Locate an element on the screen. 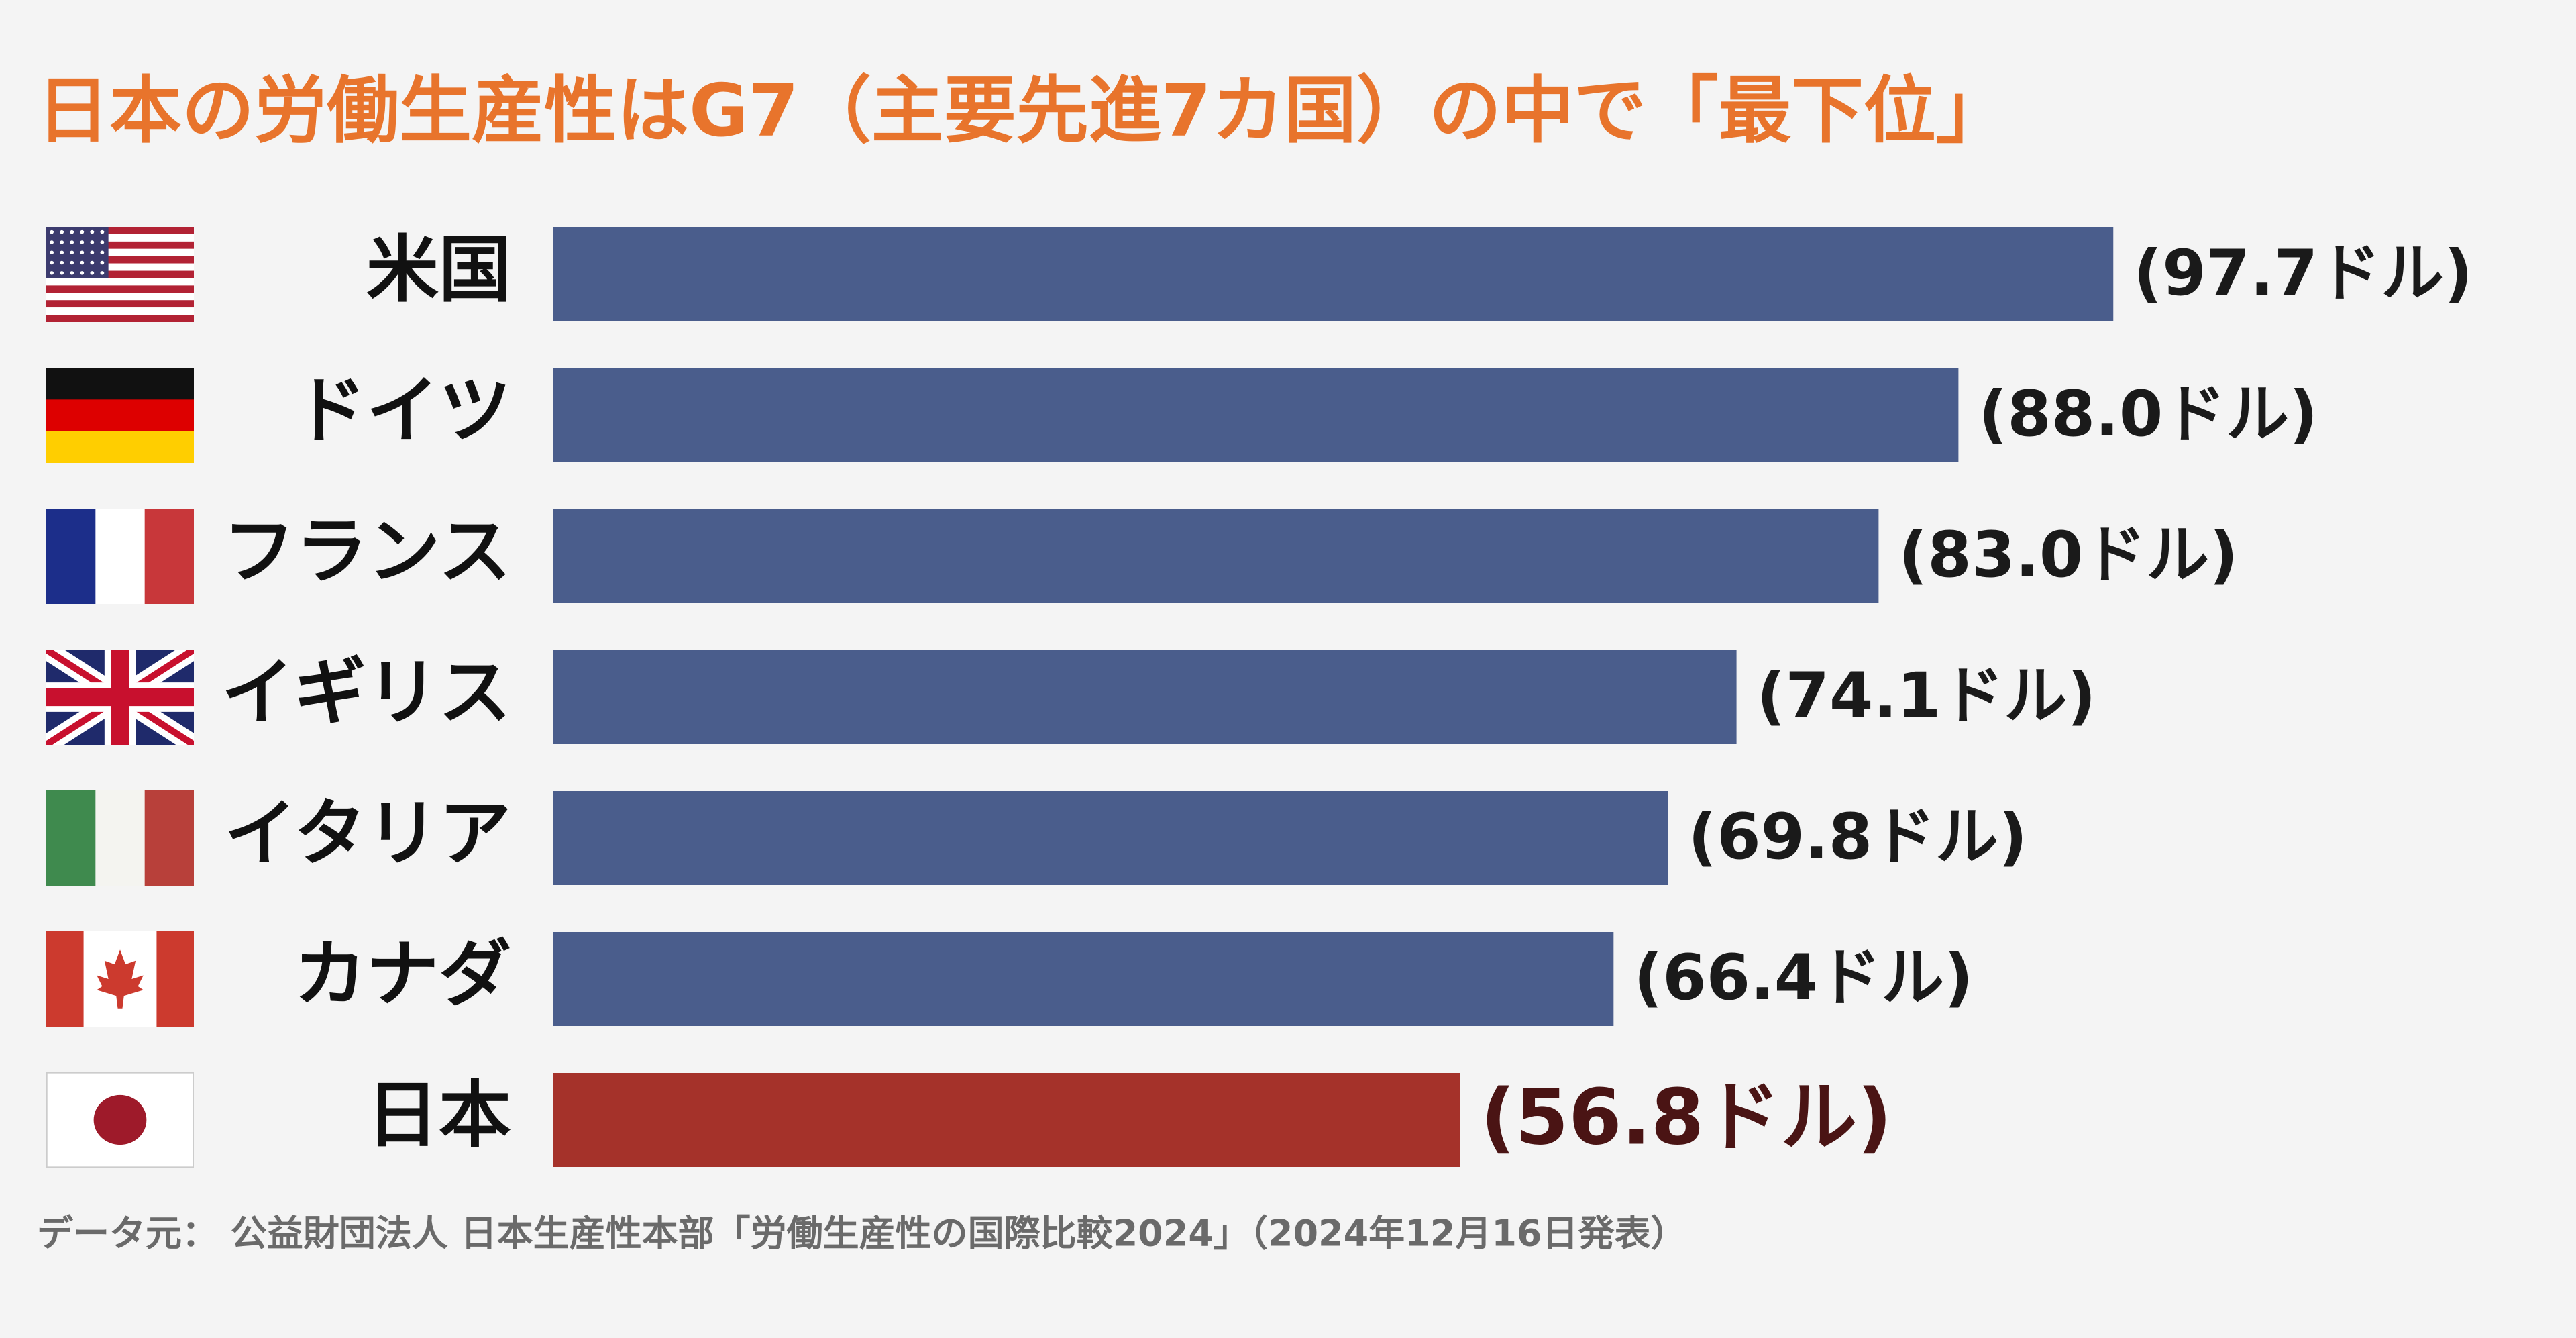 Image resolution: width=2576 pixels, height=1338 pixels. category-label: カナダ is located at coordinates (402, 975).